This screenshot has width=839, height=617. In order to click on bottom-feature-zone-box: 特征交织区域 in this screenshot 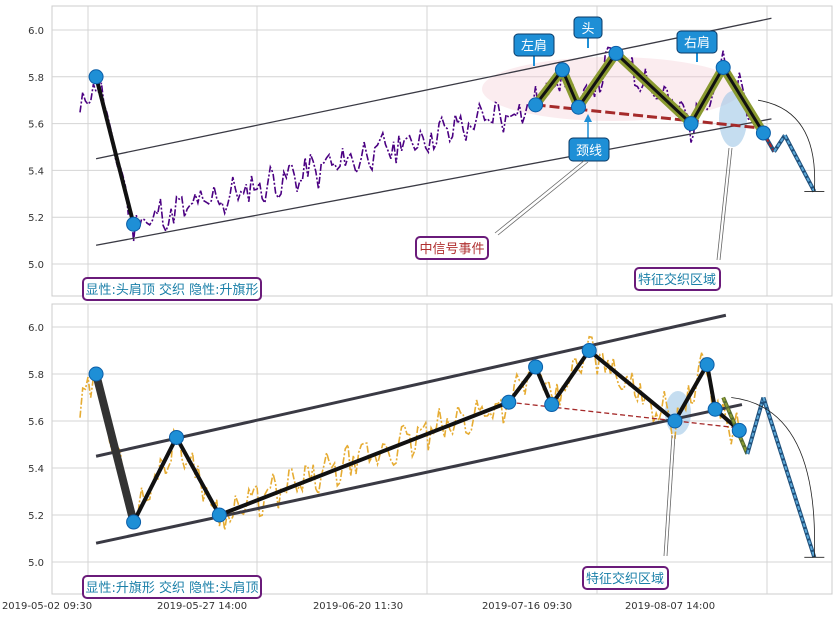, I will do `click(625, 578)`.